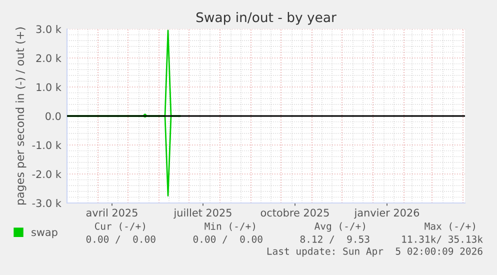 The width and height of the screenshot is (497, 275). I want to click on y-tick-label: -3.0 k, so click(47, 203).